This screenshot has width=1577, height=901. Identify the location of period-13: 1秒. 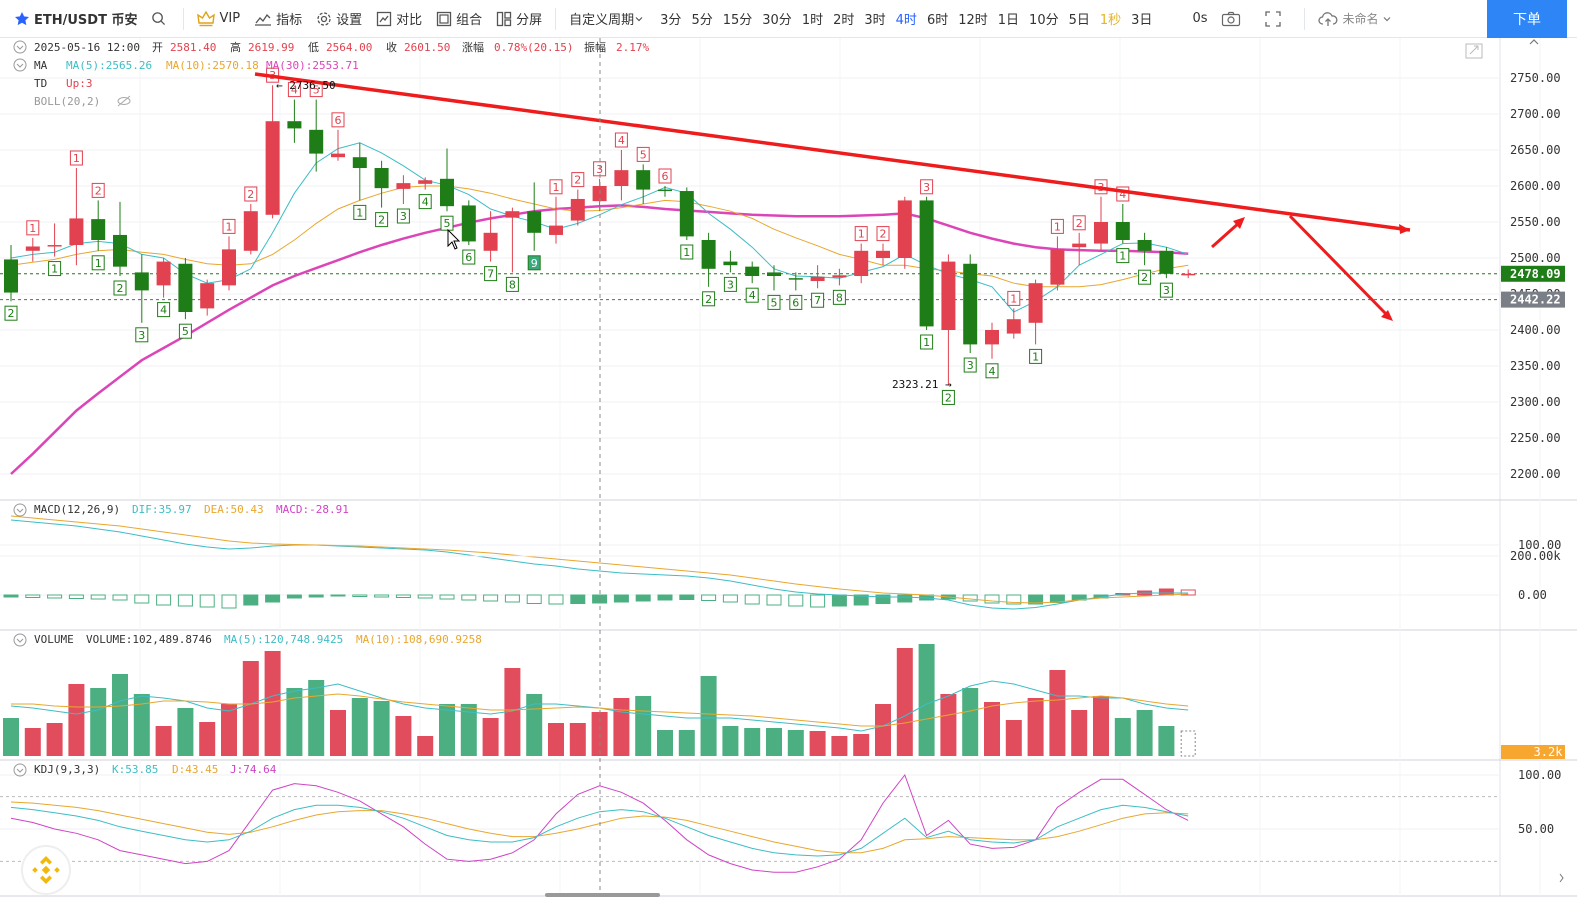
(1110, 20).